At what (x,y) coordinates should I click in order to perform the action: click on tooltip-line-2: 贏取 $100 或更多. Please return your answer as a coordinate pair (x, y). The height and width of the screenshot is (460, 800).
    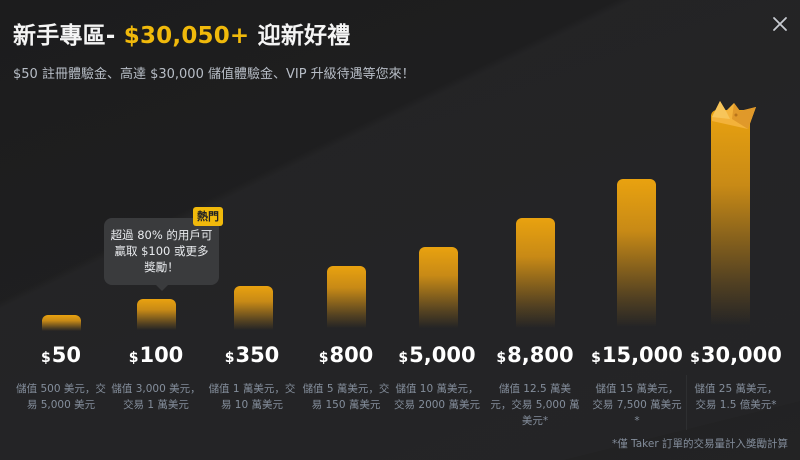
    Looking at the image, I should click on (161, 251).